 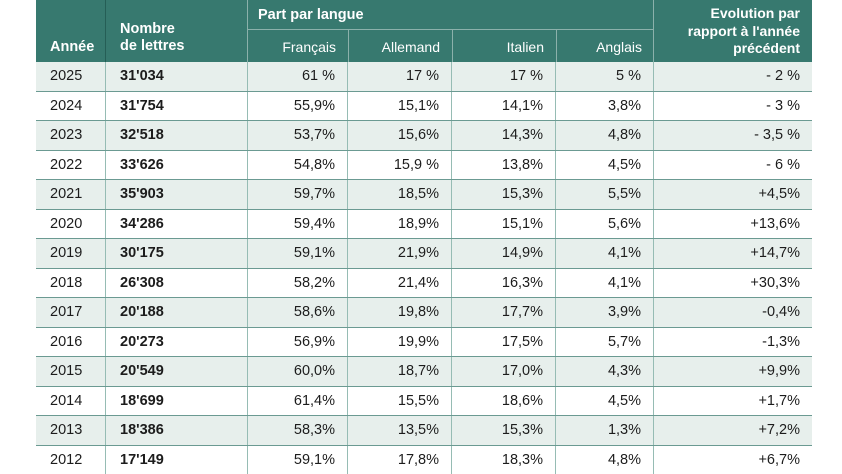 I want to click on table-row: 2025 31'034 61 % 17 % 17 % 5 % - 2 %, so click(x=424, y=76).